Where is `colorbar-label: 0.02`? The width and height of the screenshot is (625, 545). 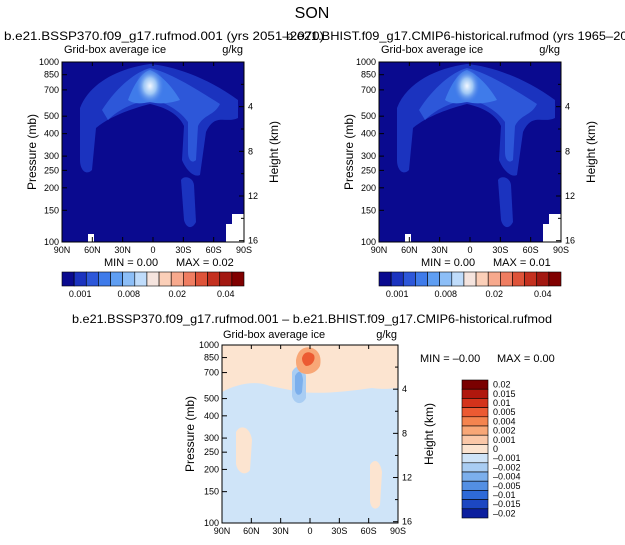 colorbar-label: 0.02 is located at coordinates (502, 385).